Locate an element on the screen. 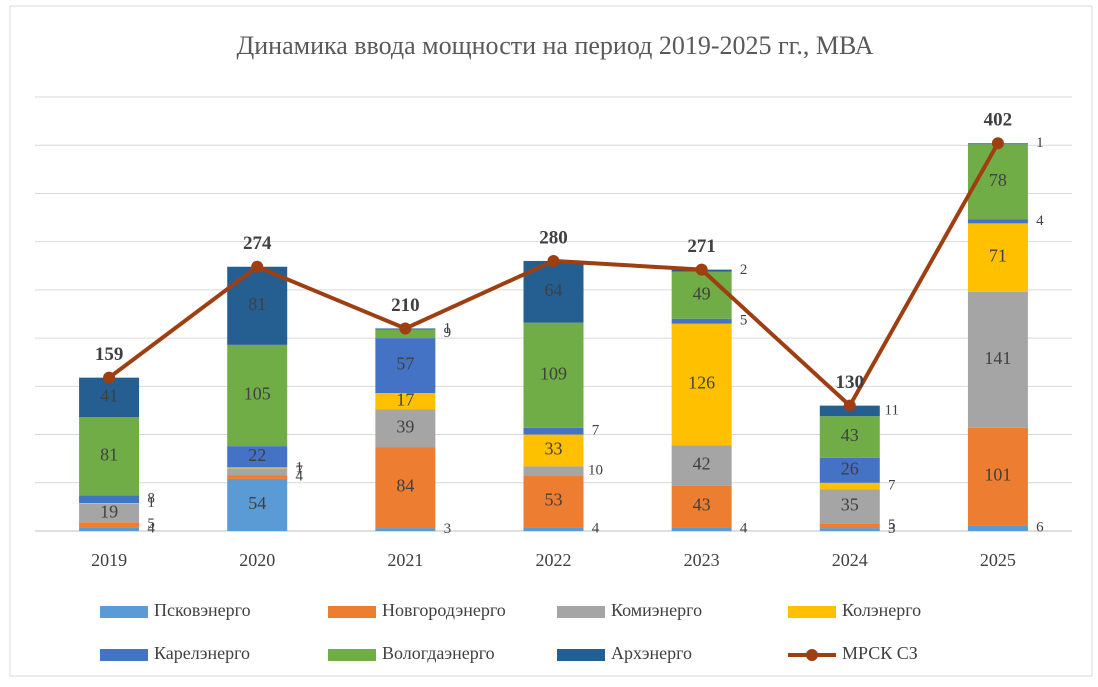  x-tick-label: 2023 is located at coordinates (702, 560).